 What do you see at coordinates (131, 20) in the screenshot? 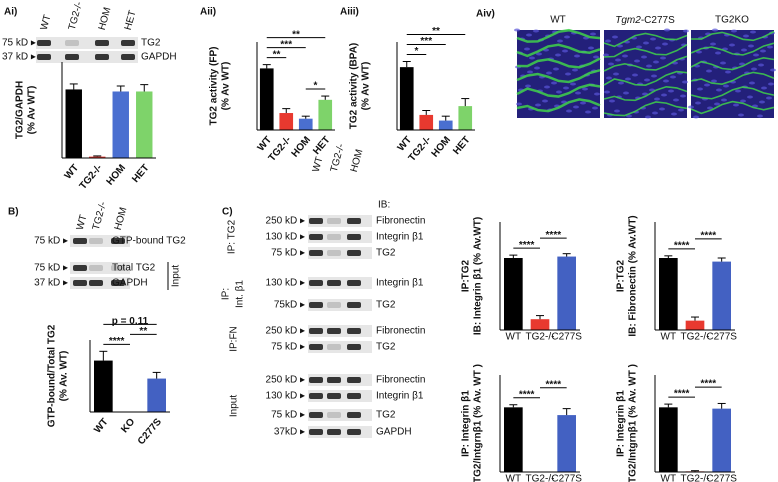
I see `lane-label: HET` at bounding box center [131, 20].